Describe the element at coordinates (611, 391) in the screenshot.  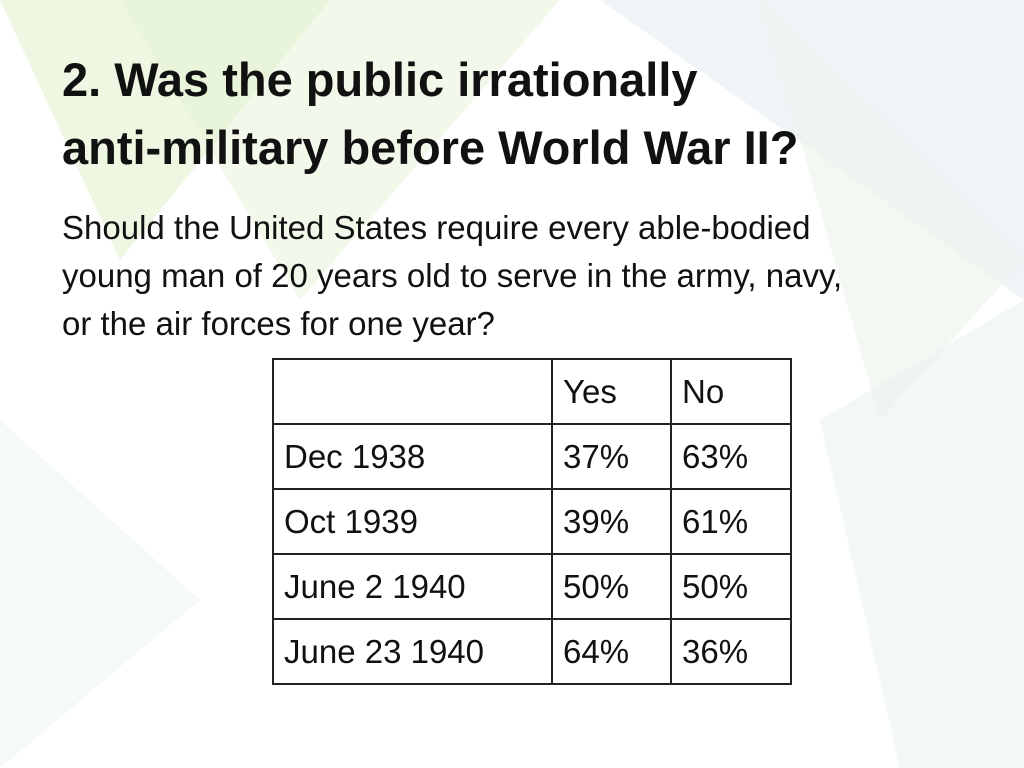
I see `header-cell: Yes` at that location.